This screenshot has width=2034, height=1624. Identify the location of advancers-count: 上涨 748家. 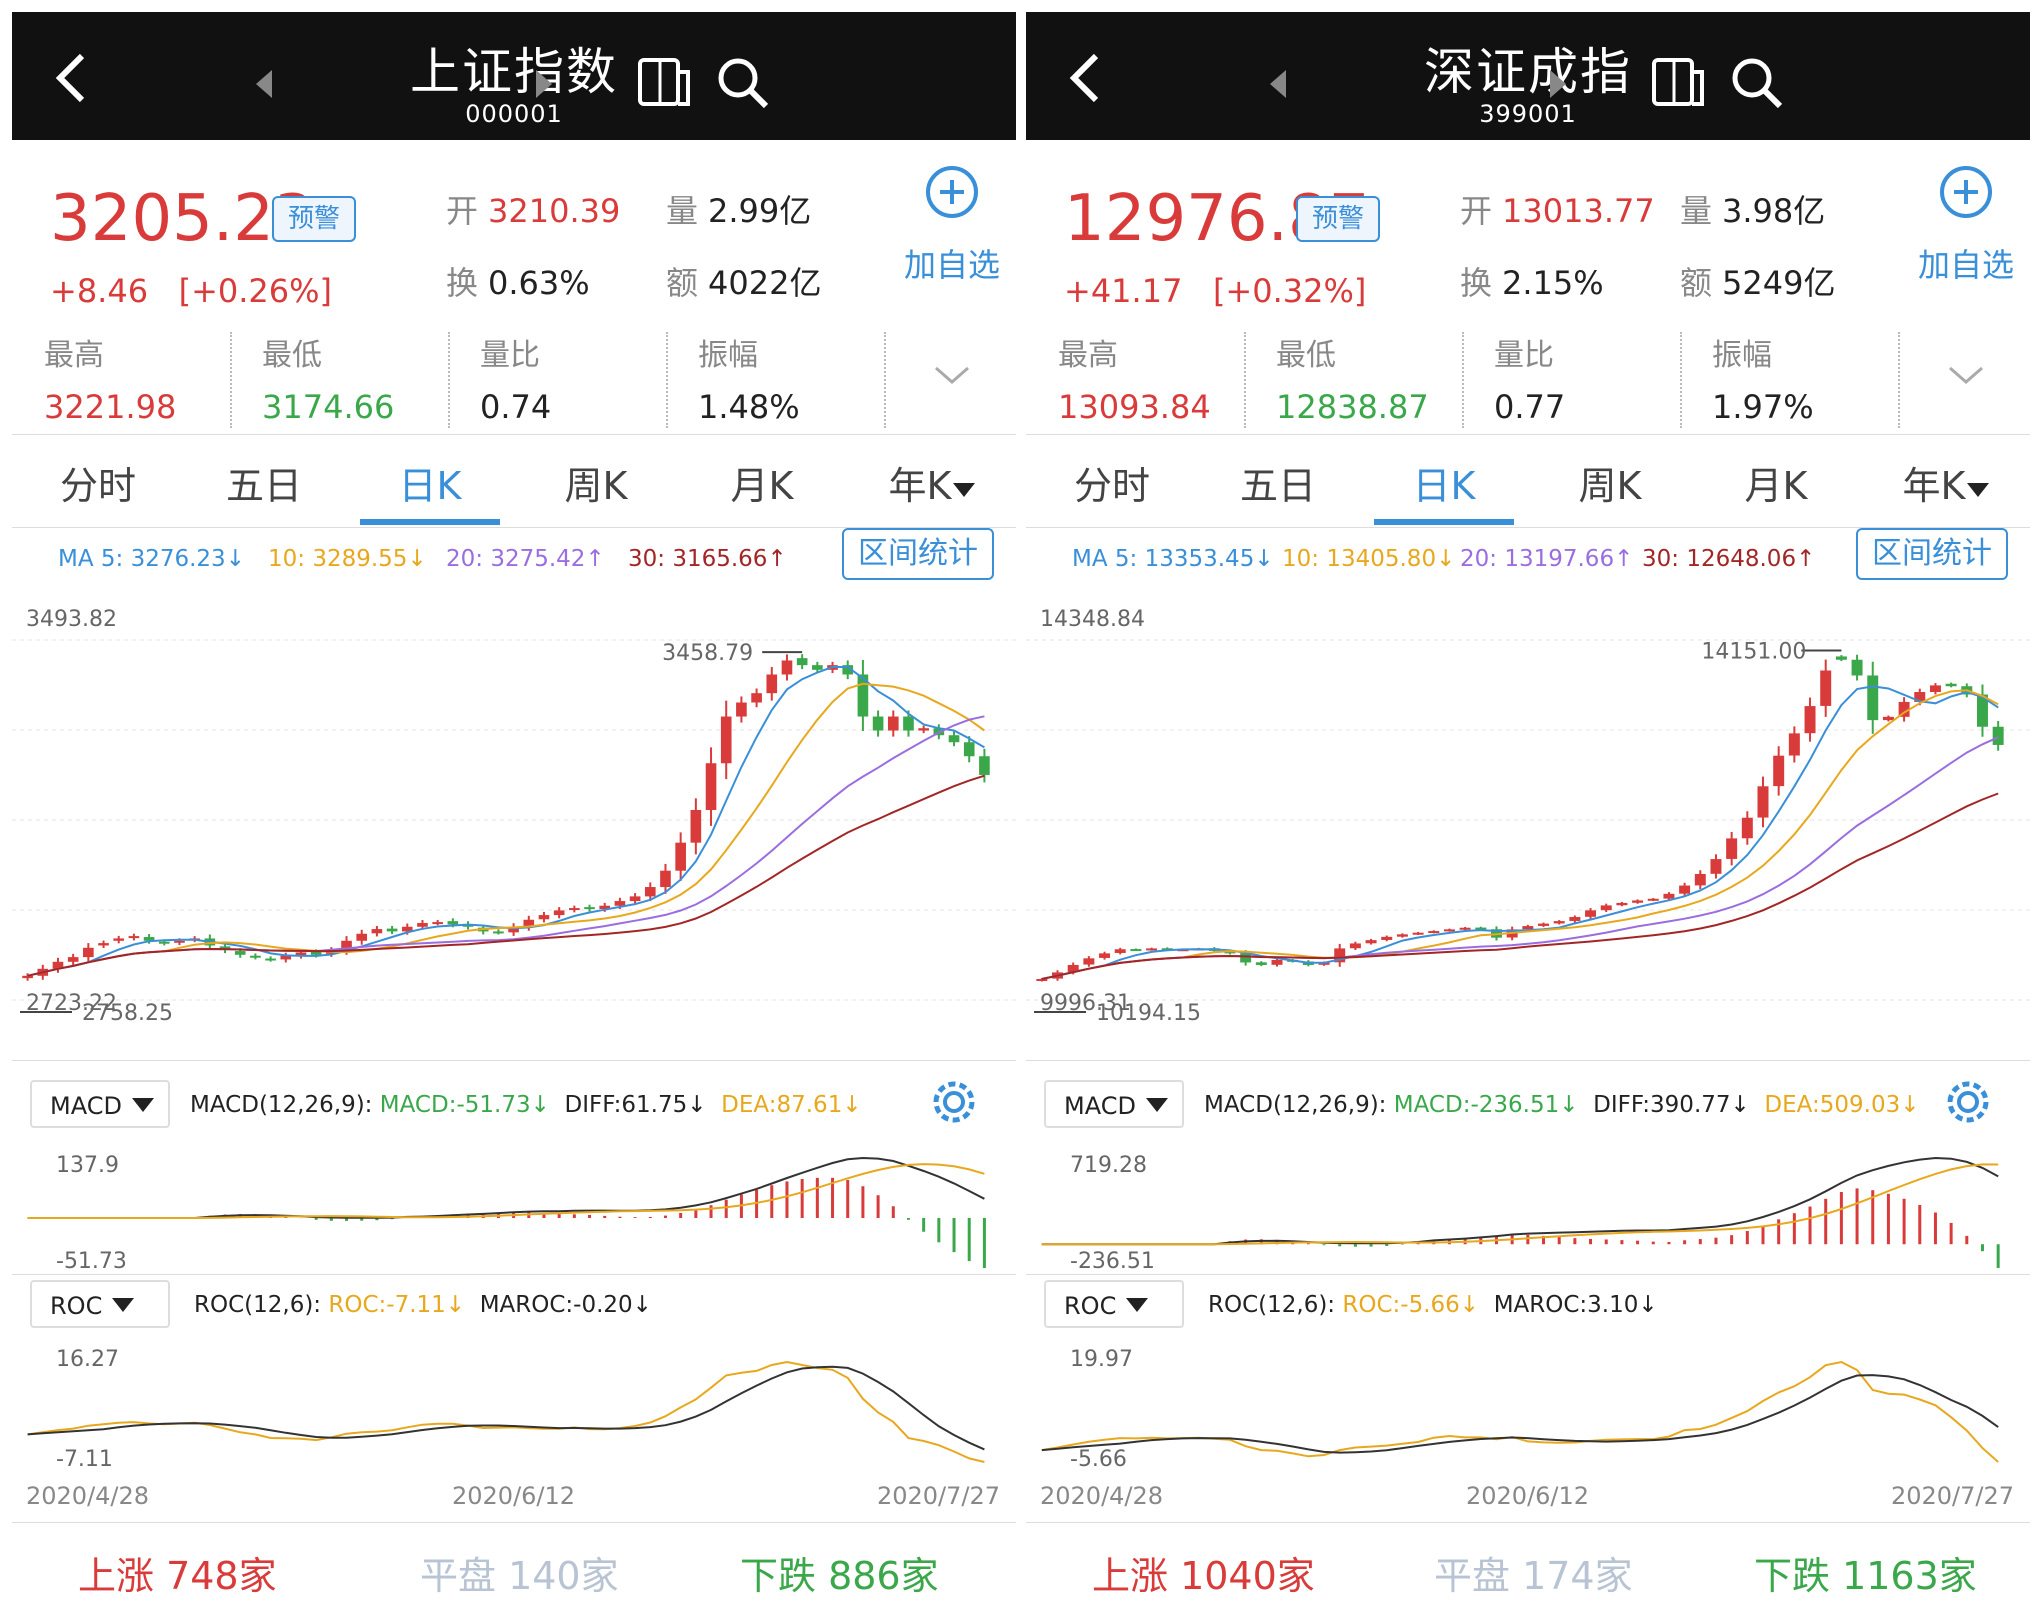
(177, 1576).